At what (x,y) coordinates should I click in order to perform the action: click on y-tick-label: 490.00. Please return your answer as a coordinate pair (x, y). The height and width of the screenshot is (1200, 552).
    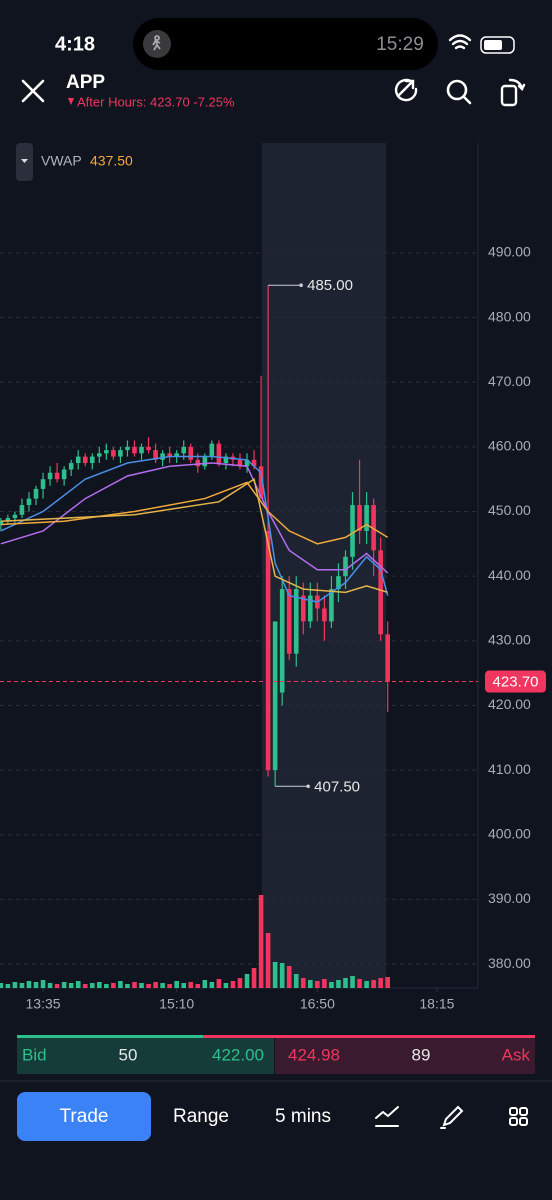
    Looking at the image, I should click on (509, 252).